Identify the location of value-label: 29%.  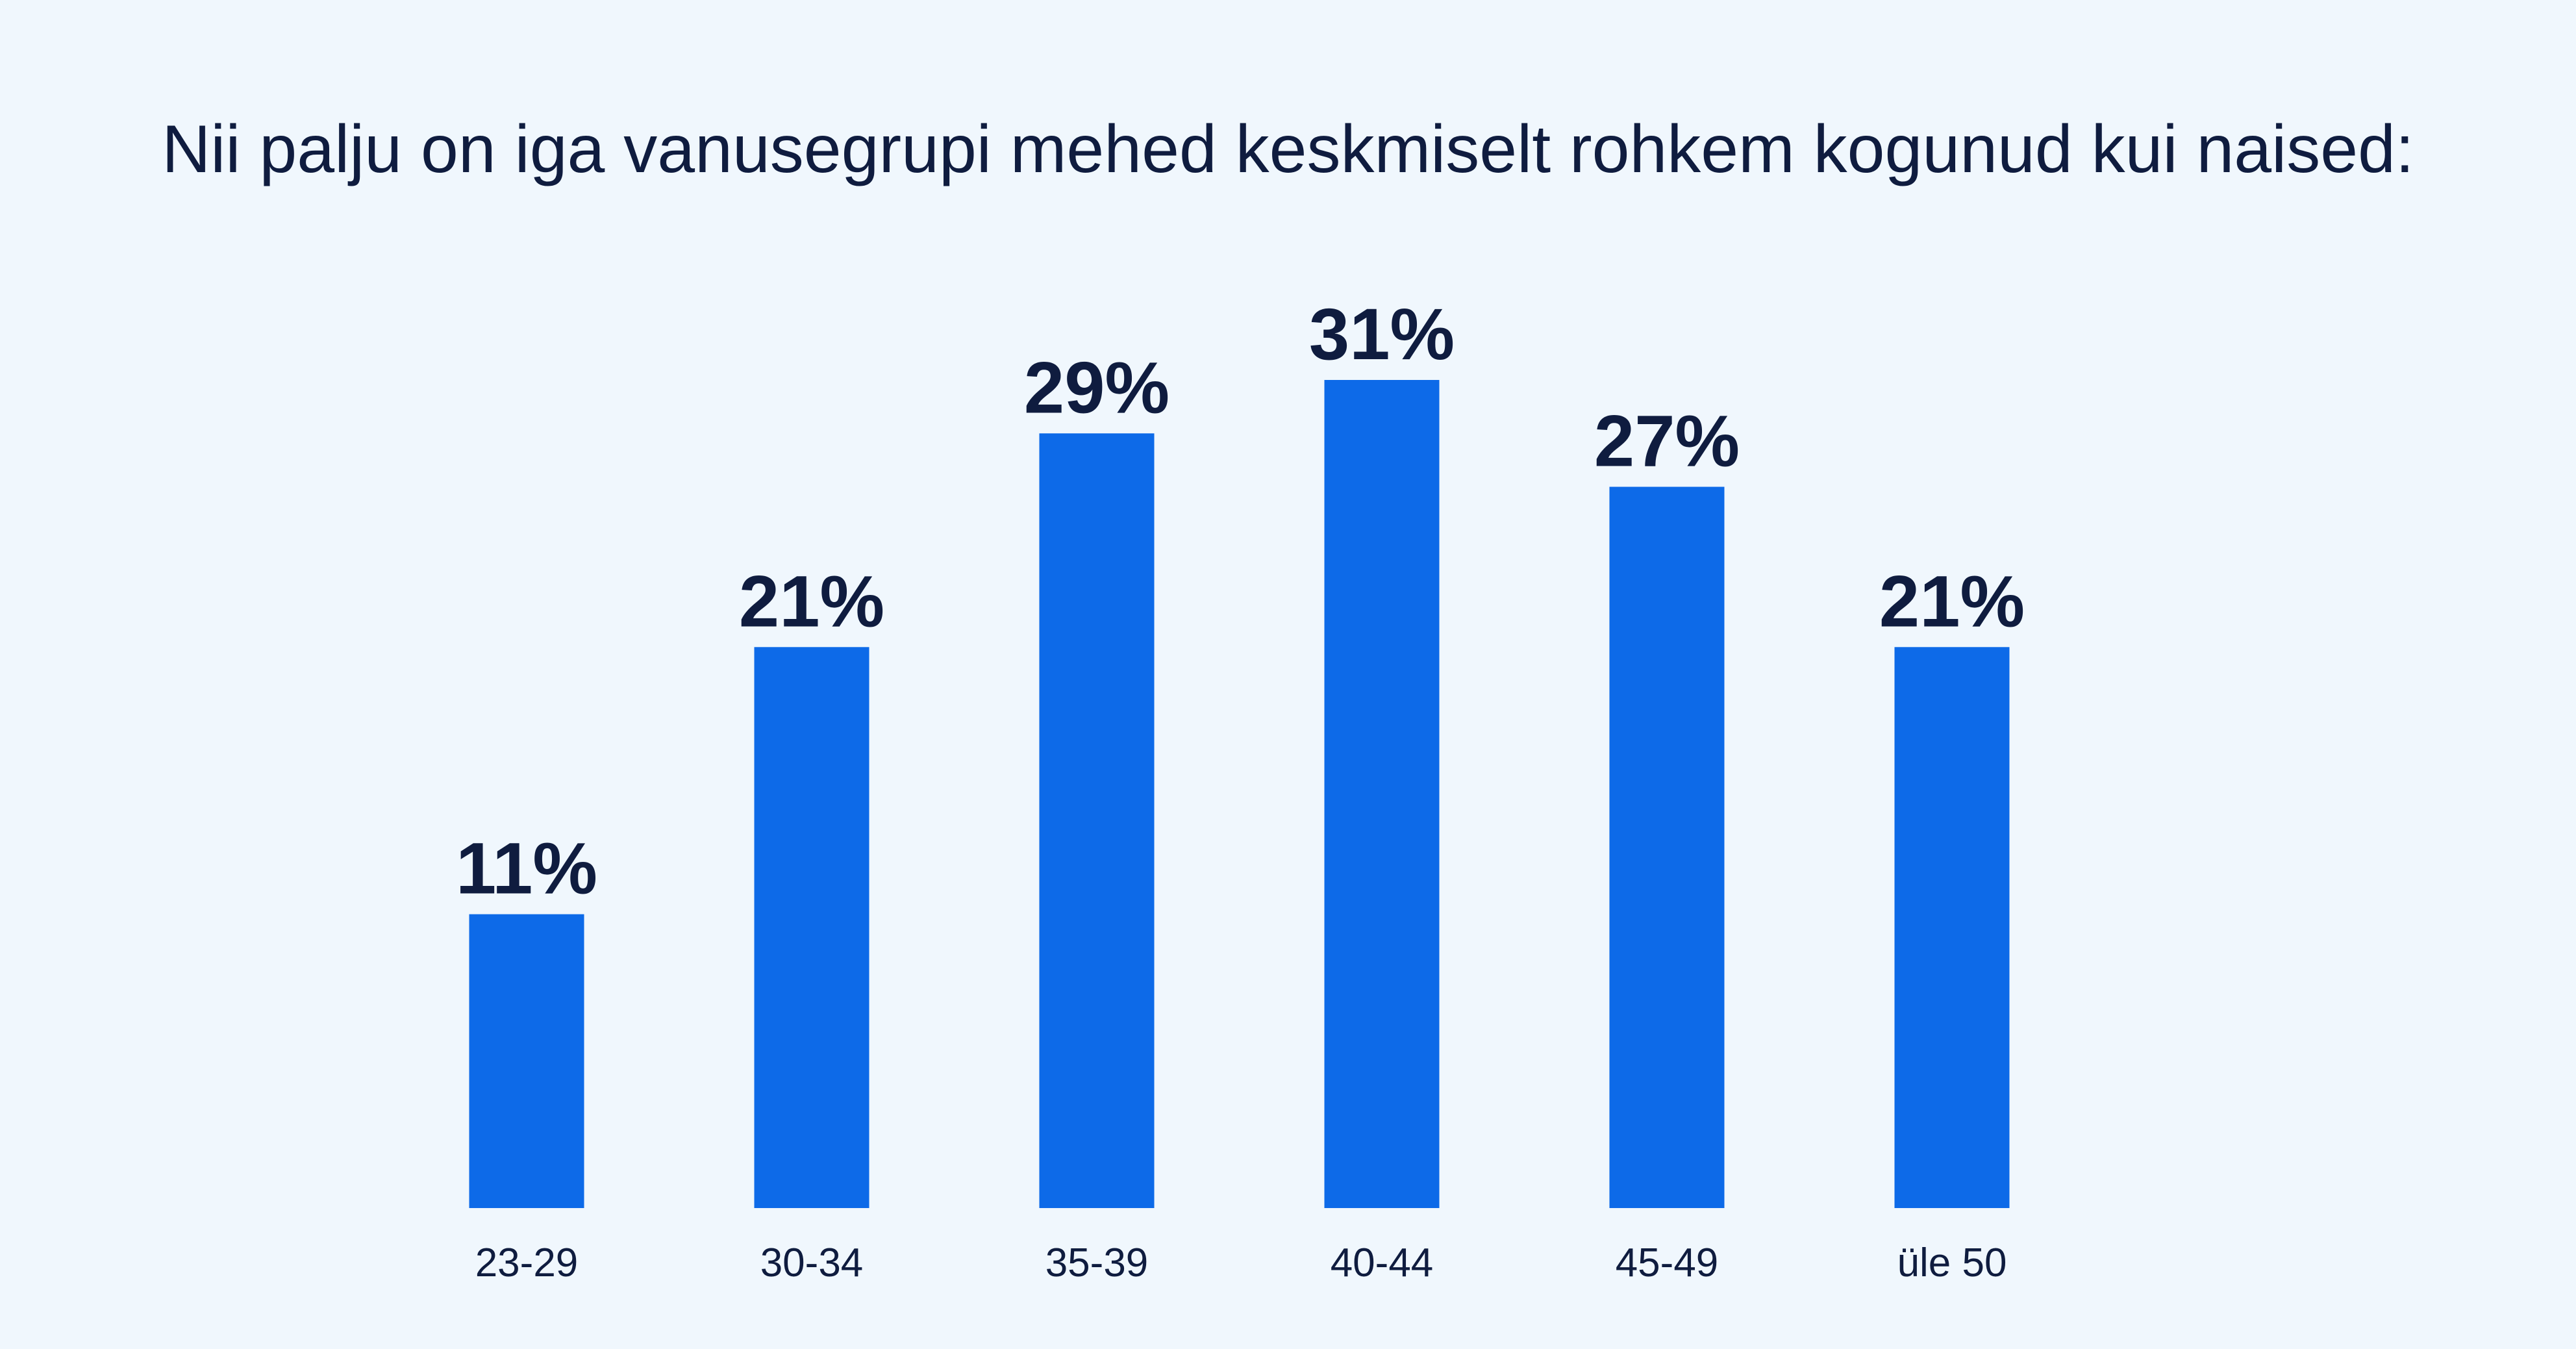
(1096, 387).